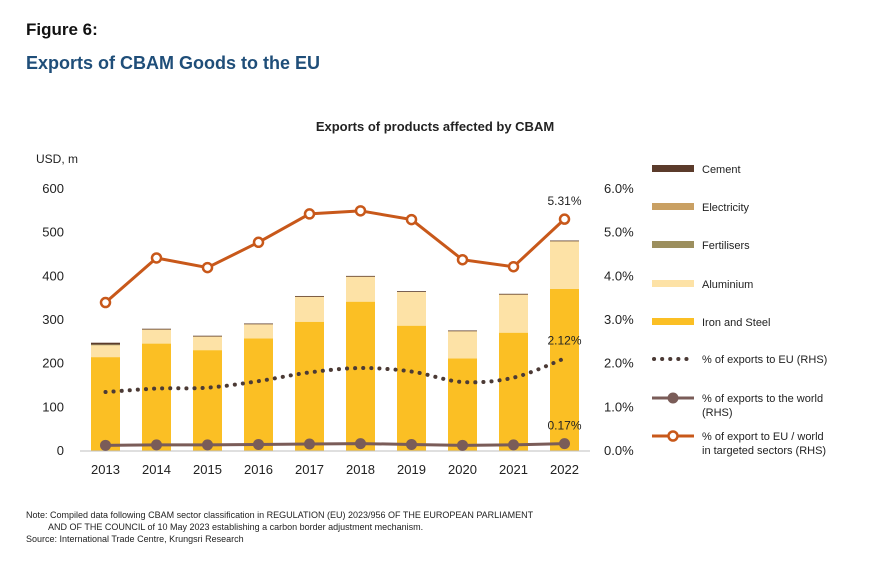  I want to click on x-tick-label: 2015, so click(207, 469).